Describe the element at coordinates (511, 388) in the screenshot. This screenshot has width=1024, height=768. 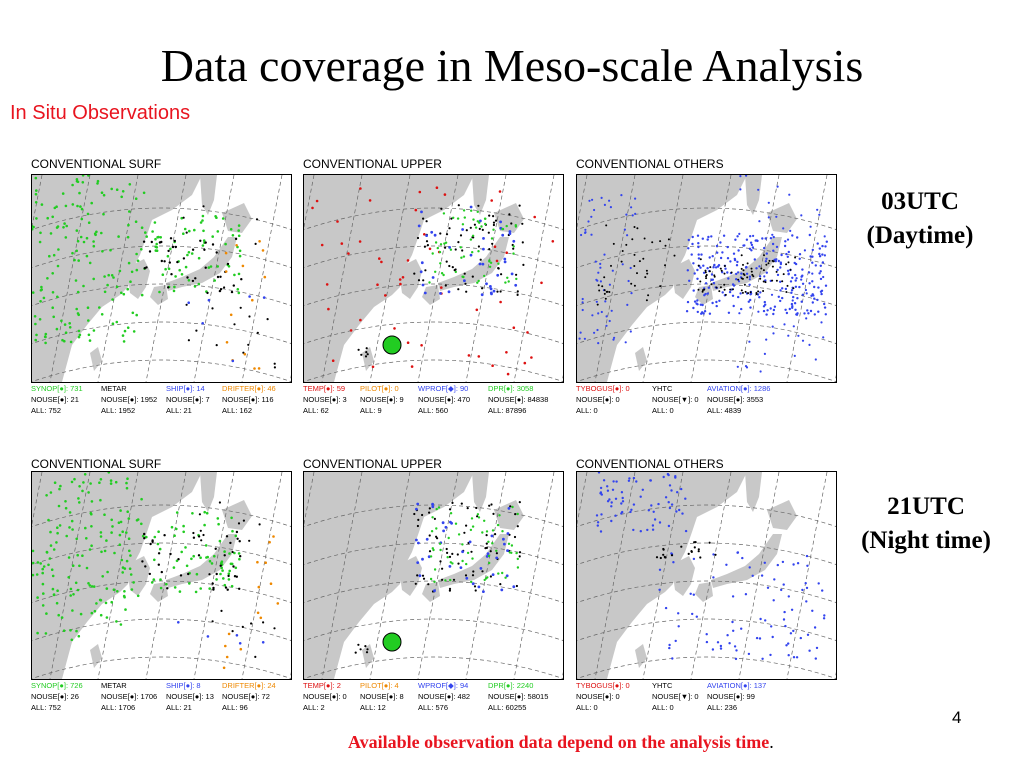
I see `legend-name: DPR[●]: 3058` at that location.